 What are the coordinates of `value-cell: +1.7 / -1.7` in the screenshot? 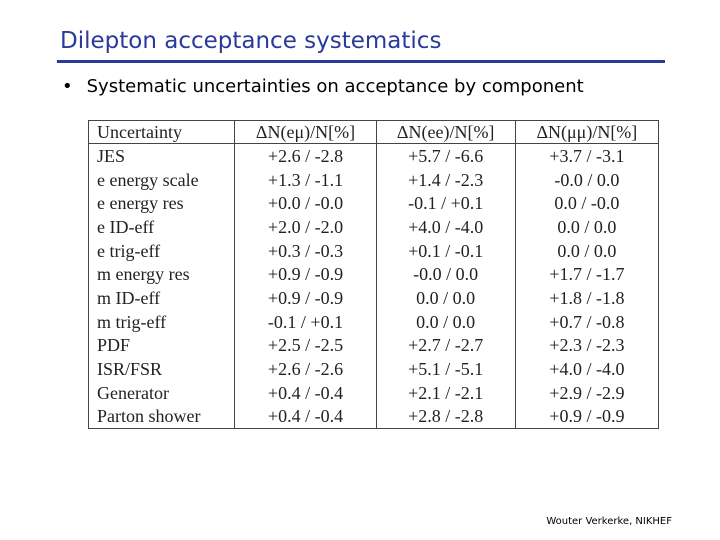 It's located at (587, 274).